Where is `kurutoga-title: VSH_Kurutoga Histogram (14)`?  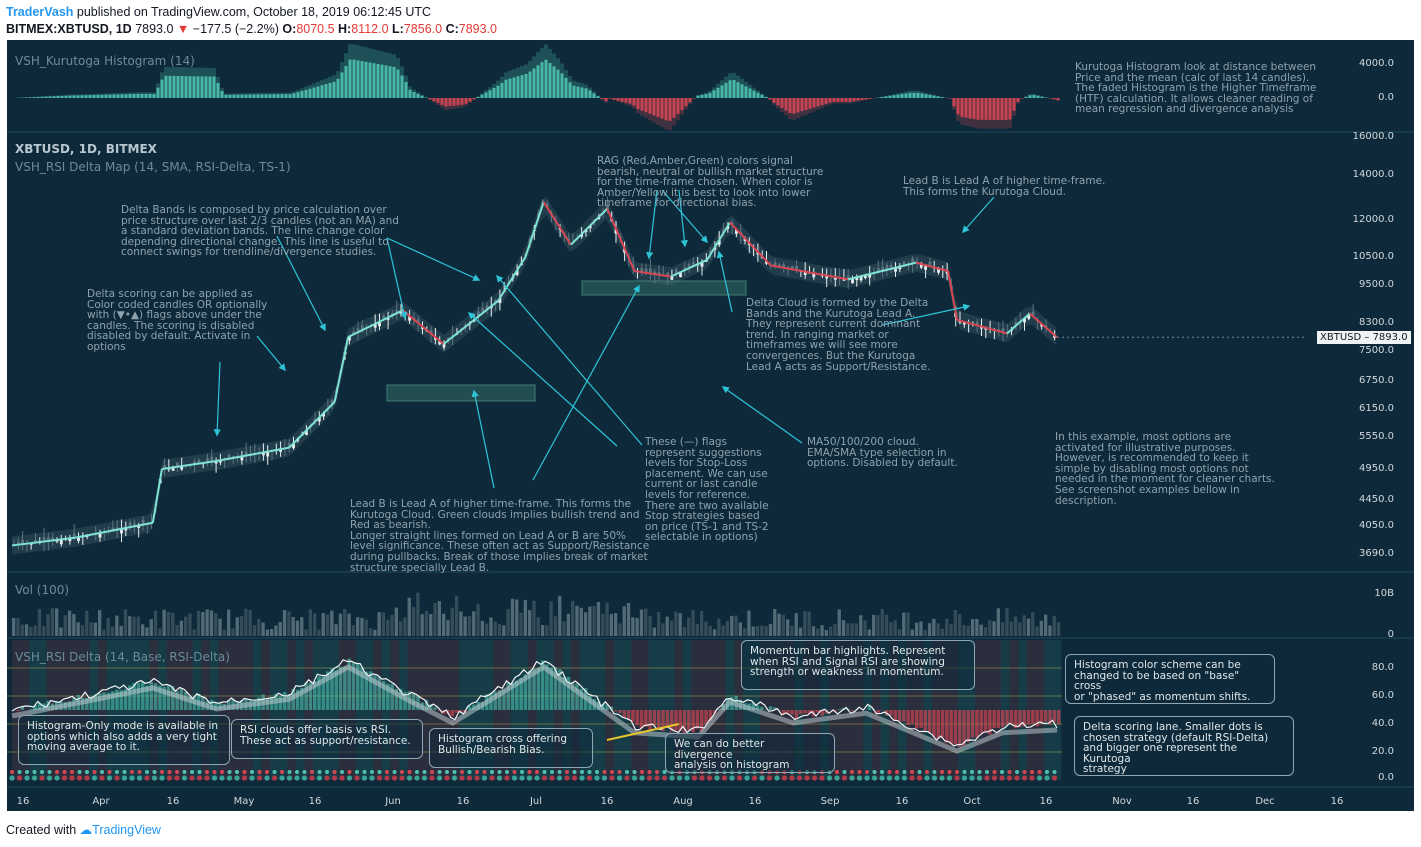 kurutoga-title: VSH_Kurutoga Histogram (14) is located at coordinates (105, 61).